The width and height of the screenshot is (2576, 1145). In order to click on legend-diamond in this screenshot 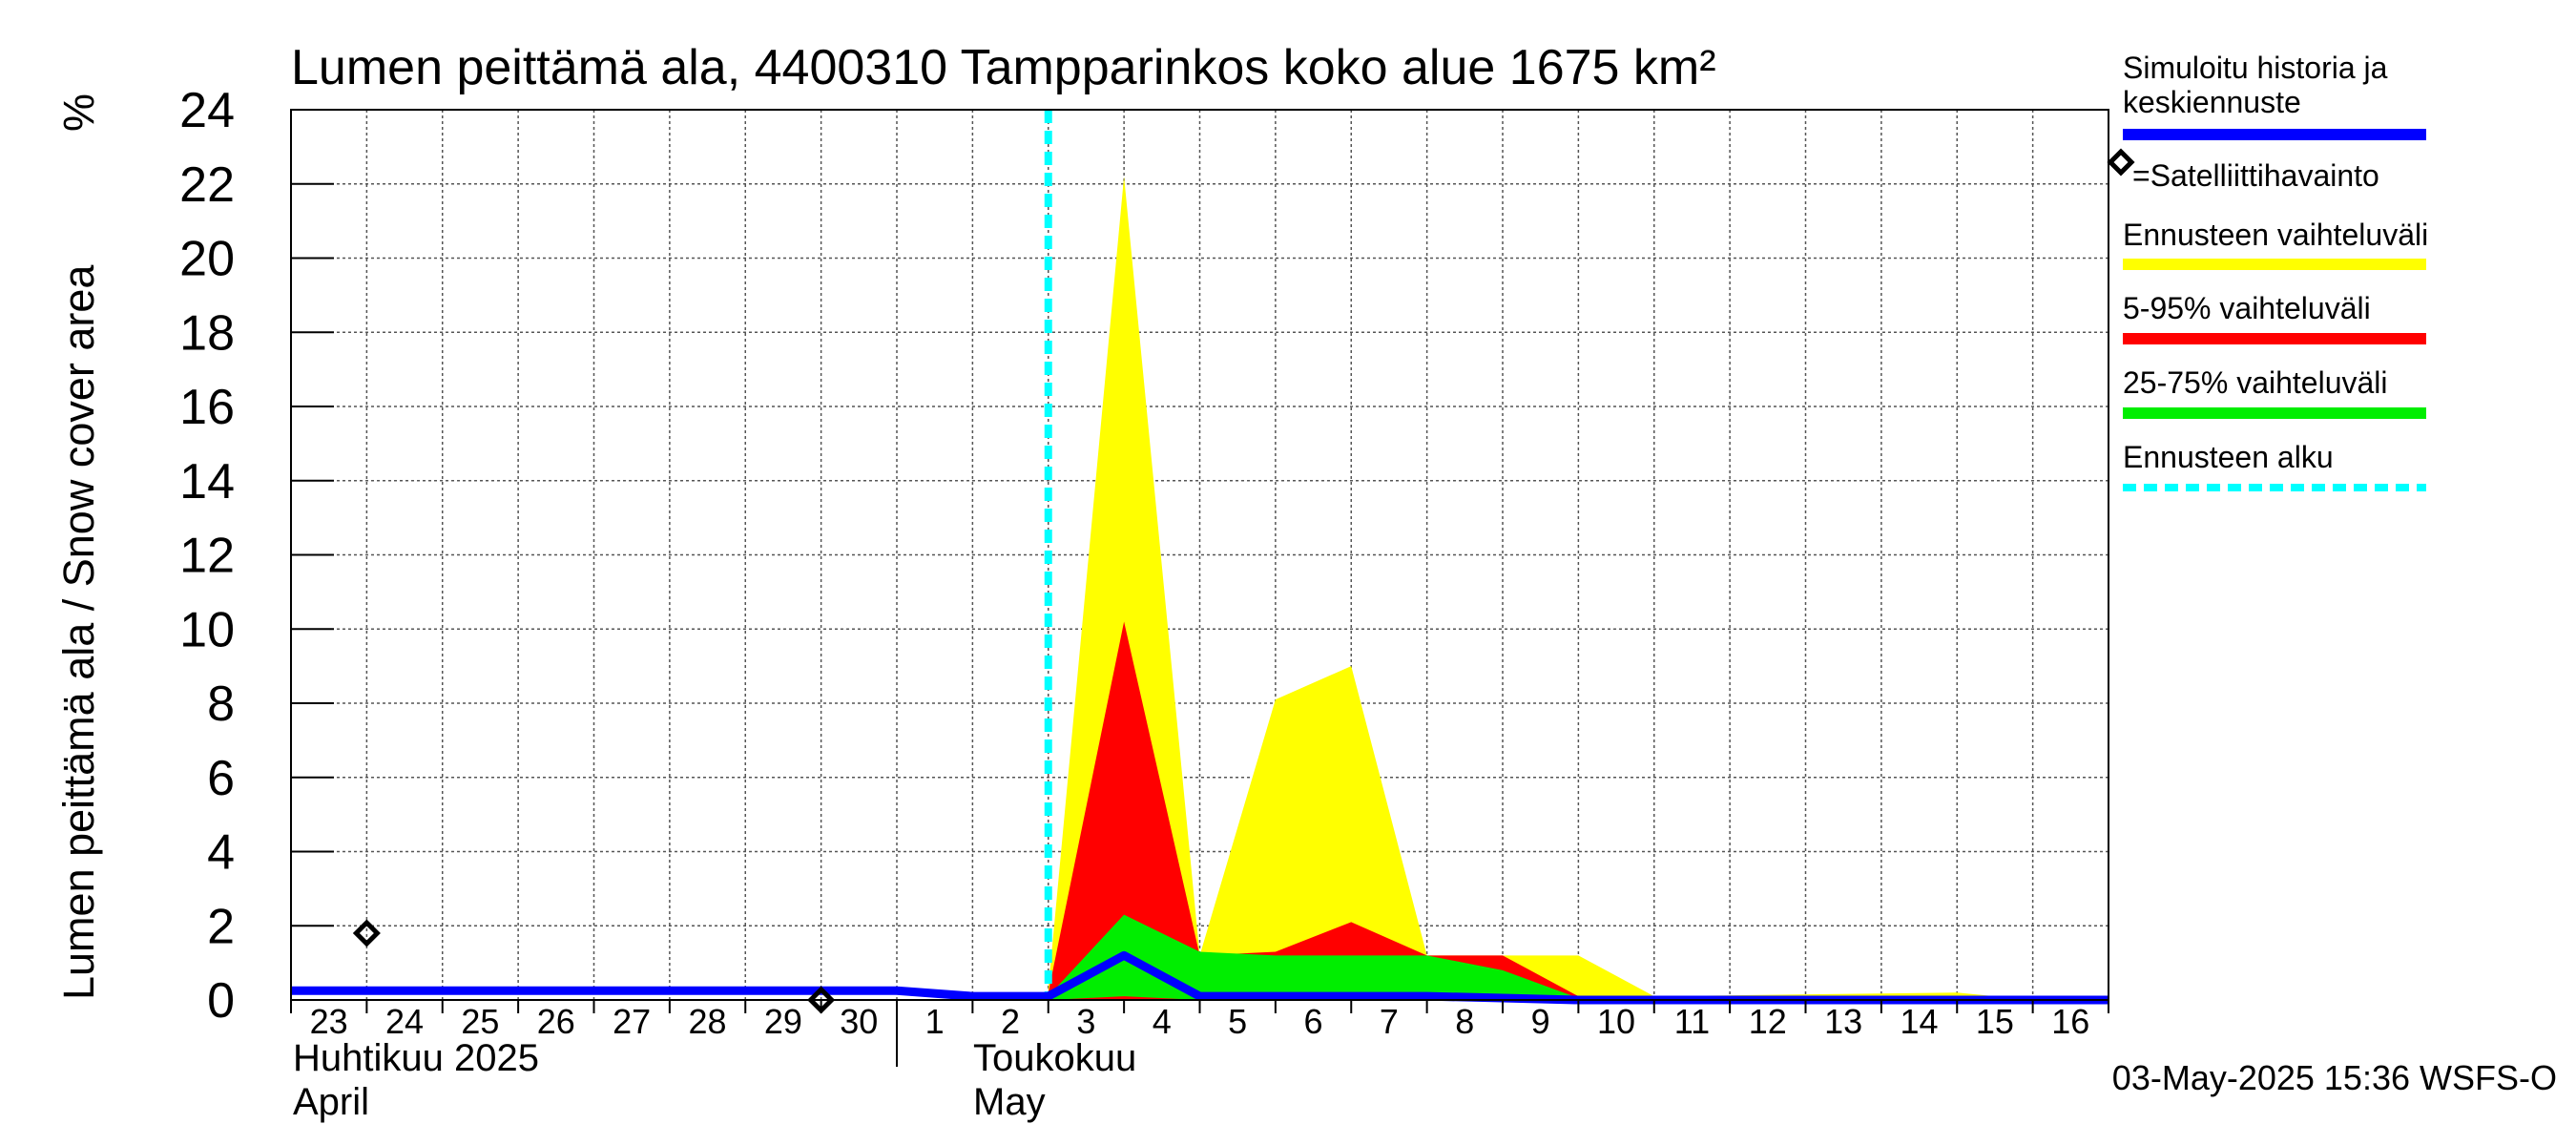, I will do `click(2121, 162)`.